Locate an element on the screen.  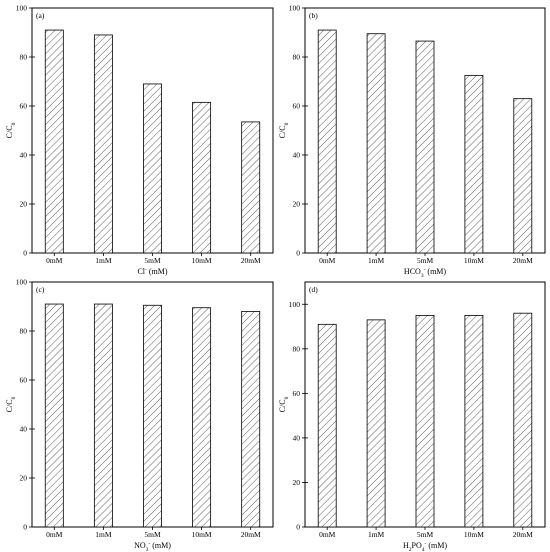
panel-tag: (c) is located at coordinates (40, 289).